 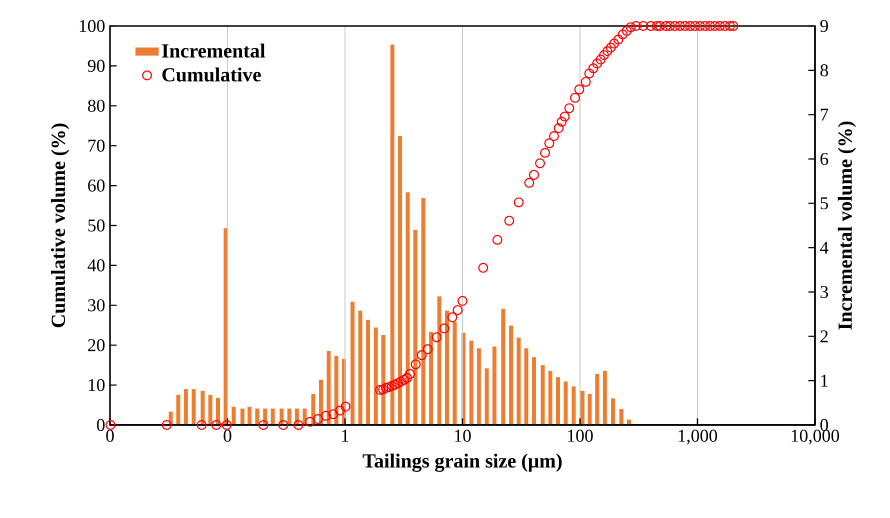 What do you see at coordinates (824, 203) in the screenshot?
I see `y2-tick-label: 5` at bounding box center [824, 203].